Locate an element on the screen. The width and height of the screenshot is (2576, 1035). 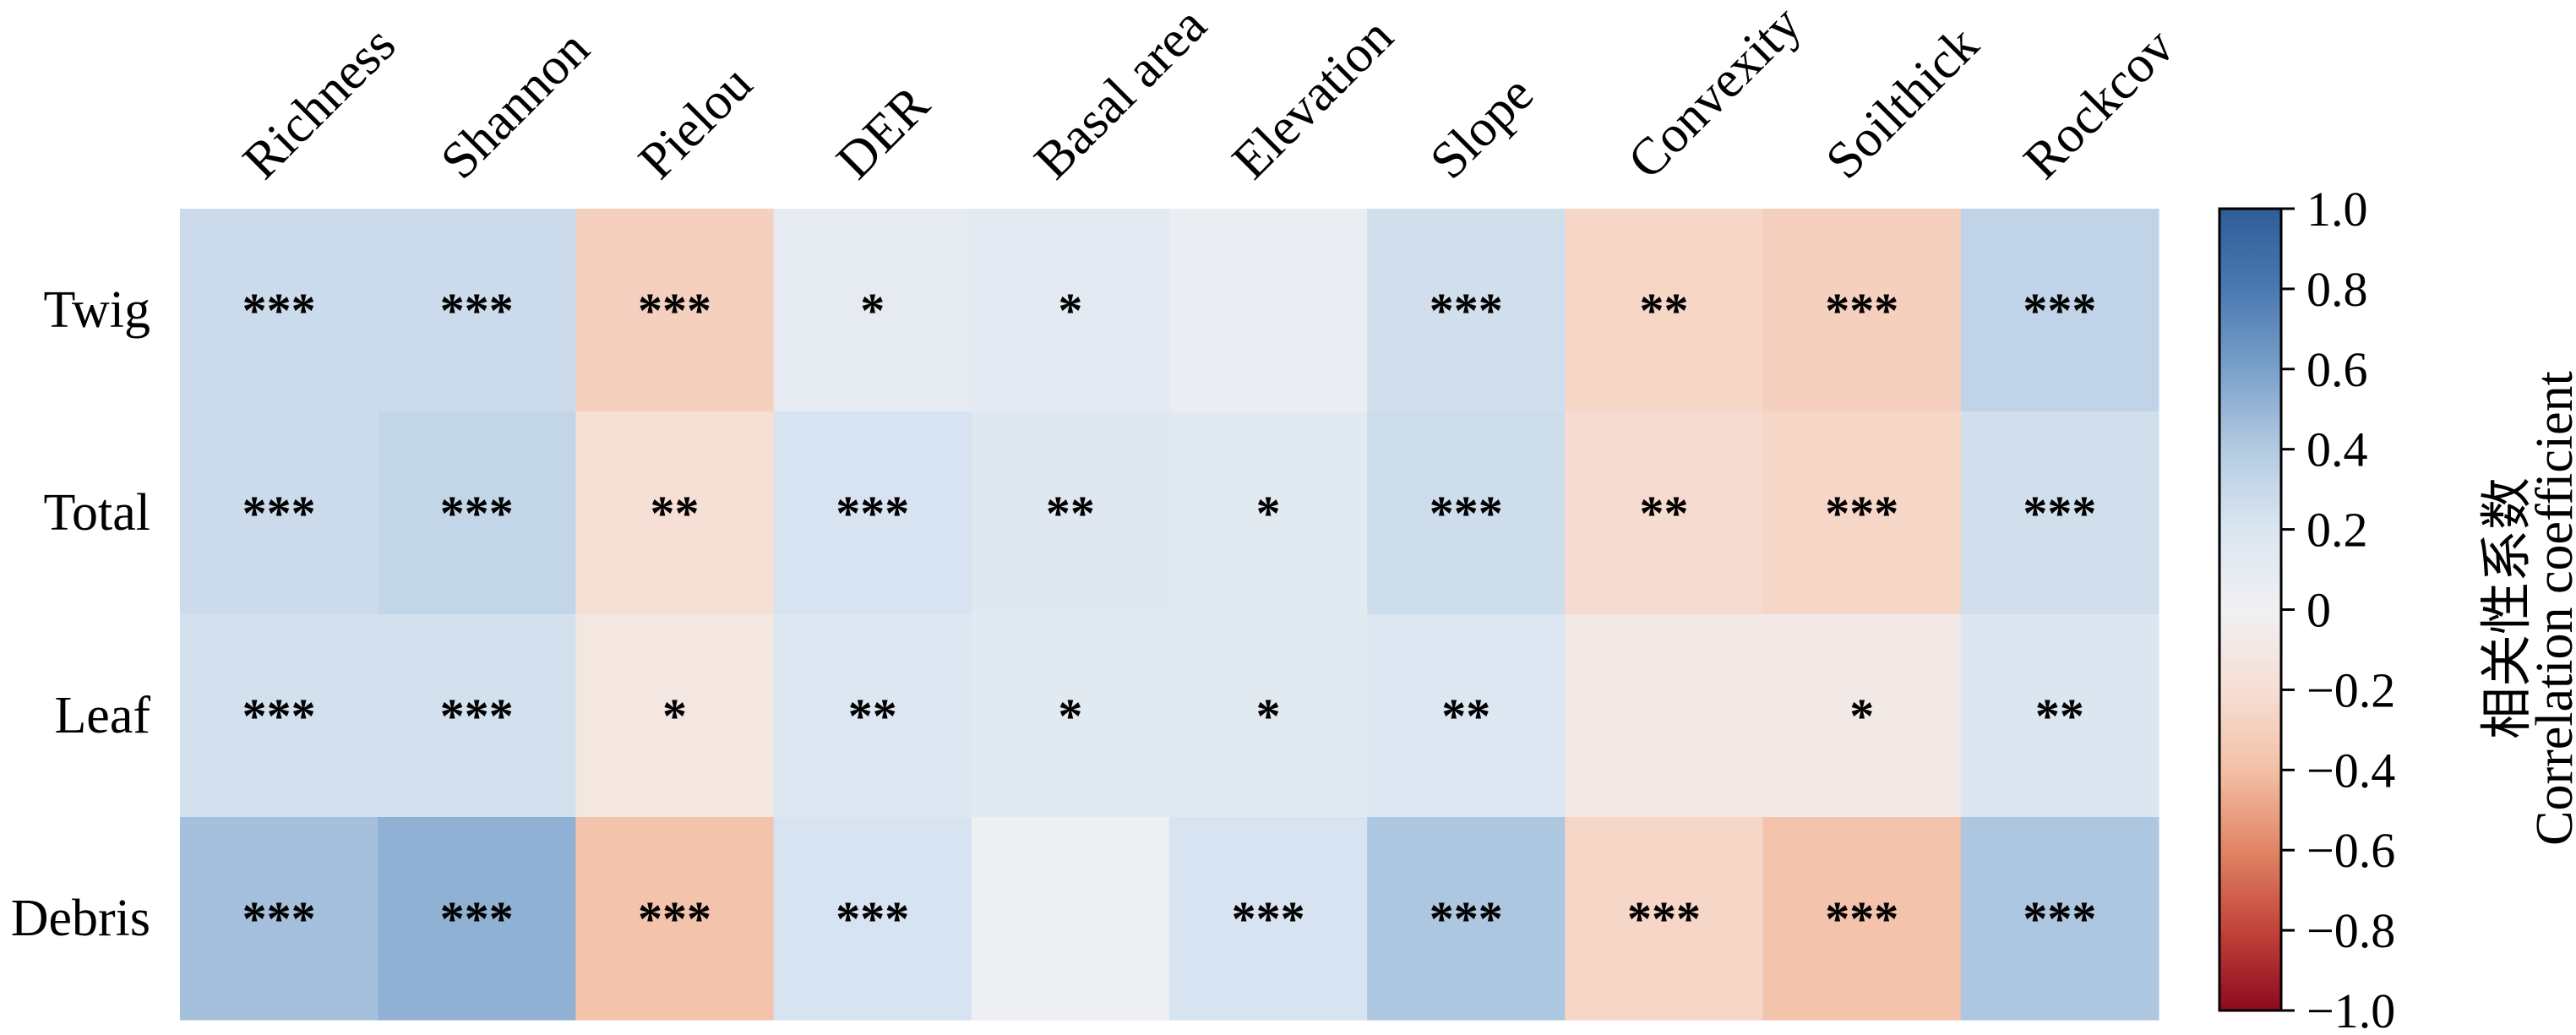
colorbar-tick-label: 0.4 is located at coordinates (2337, 449).